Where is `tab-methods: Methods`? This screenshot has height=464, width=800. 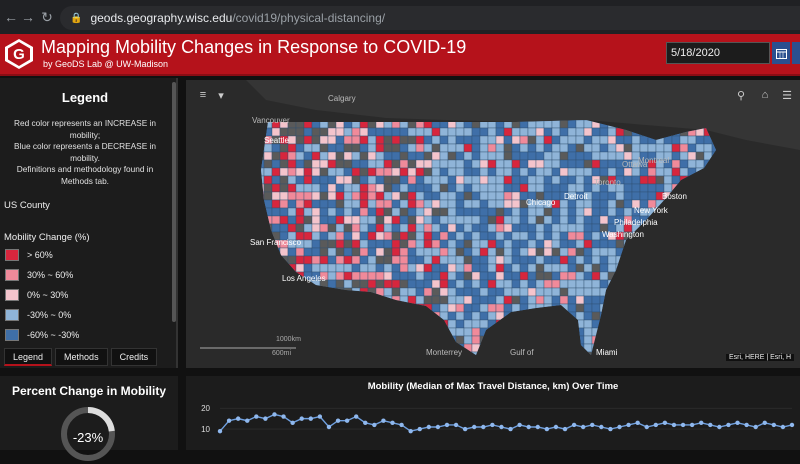 tab-methods: Methods is located at coordinates (81, 357).